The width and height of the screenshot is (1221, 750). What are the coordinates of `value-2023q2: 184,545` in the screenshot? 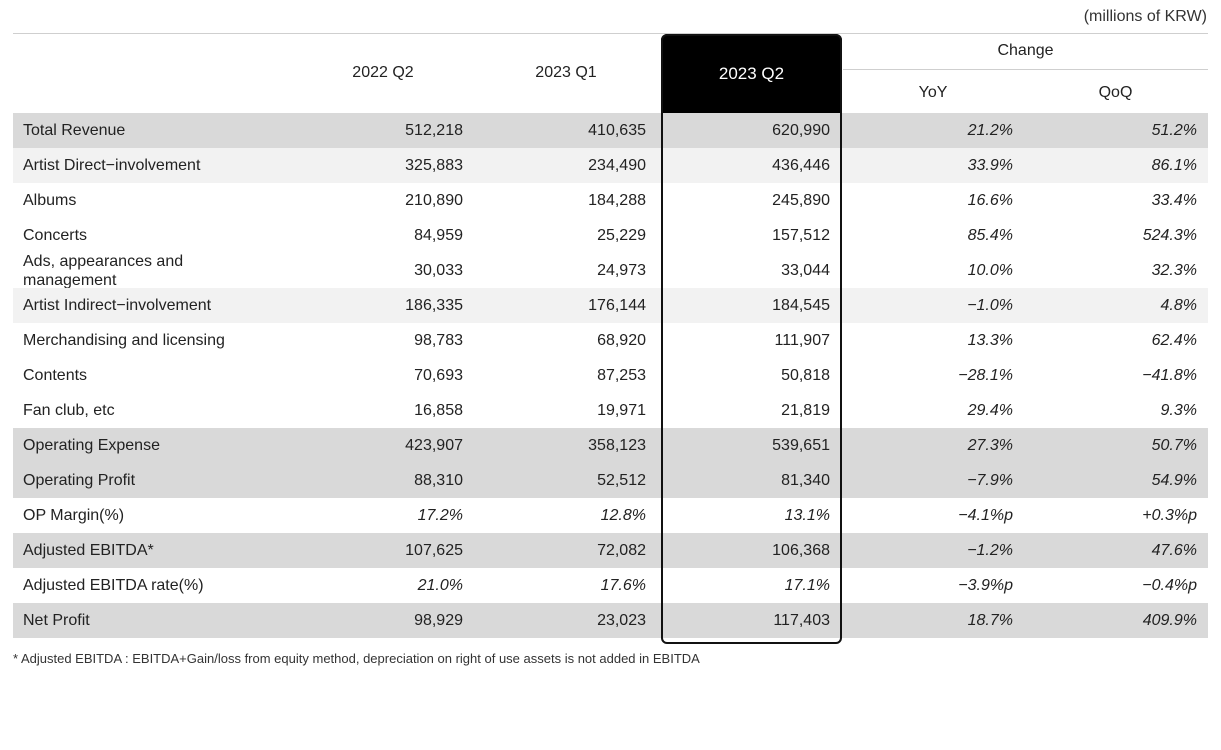 It's located at (801, 305).